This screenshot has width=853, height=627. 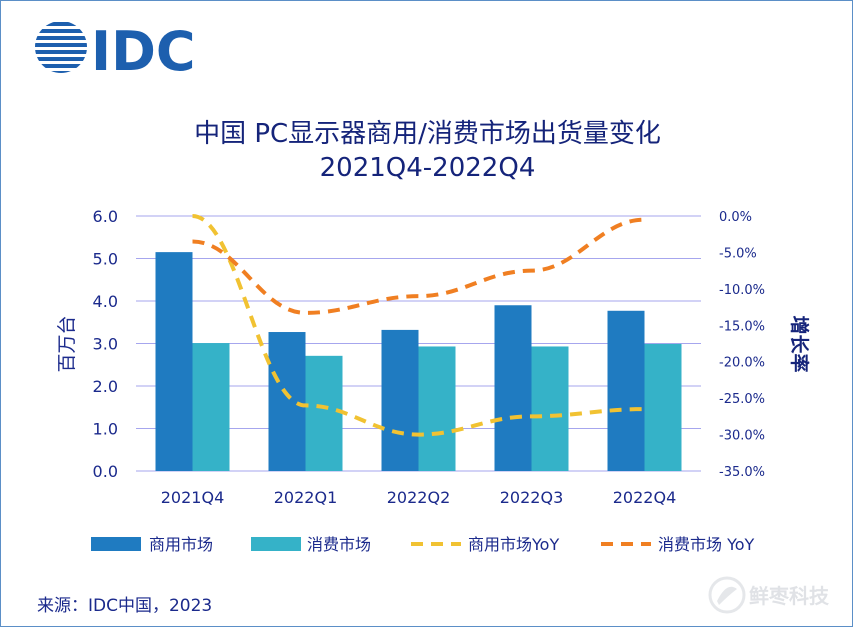 What do you see at coordinates (742, 399) in the screenshot?
I see `y2-tick-label: -25.0%` at bounding box center [742, 399].